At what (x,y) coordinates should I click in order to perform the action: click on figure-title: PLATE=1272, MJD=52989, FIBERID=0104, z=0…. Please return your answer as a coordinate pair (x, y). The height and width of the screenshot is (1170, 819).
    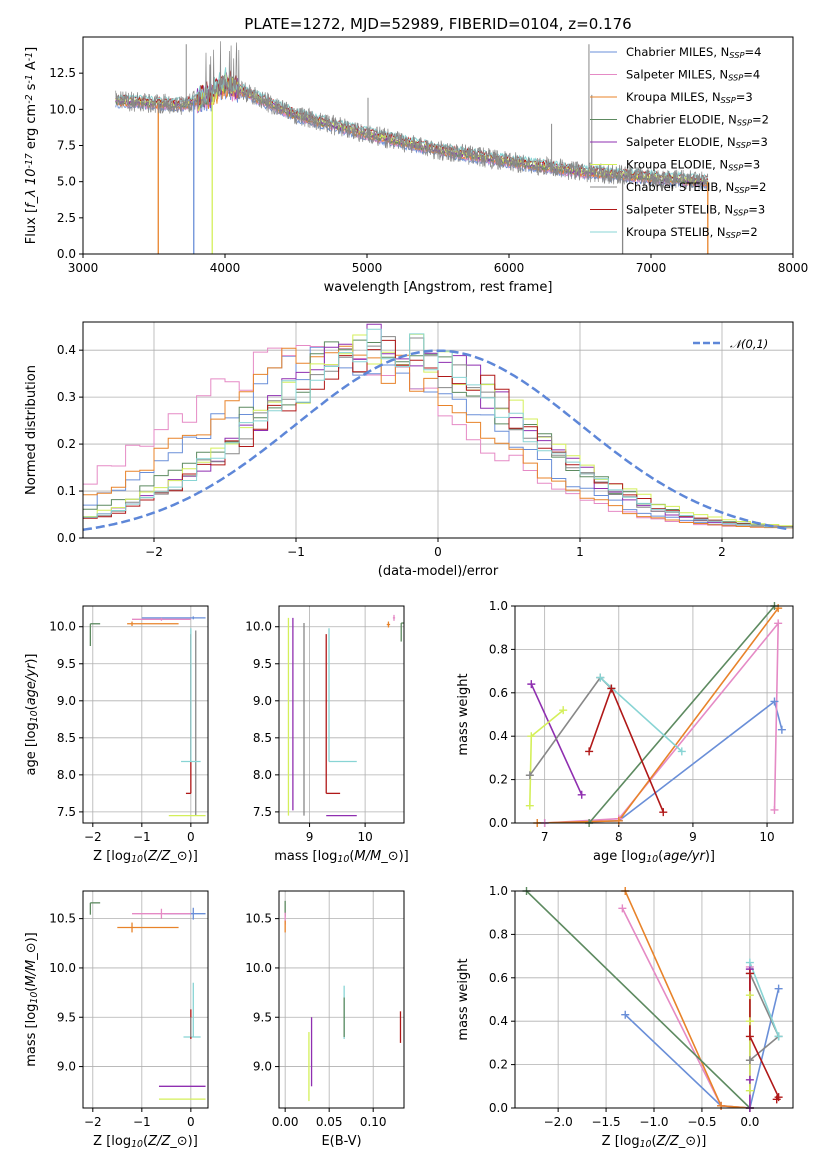
    Looking at the image, I should click on (437, 24).